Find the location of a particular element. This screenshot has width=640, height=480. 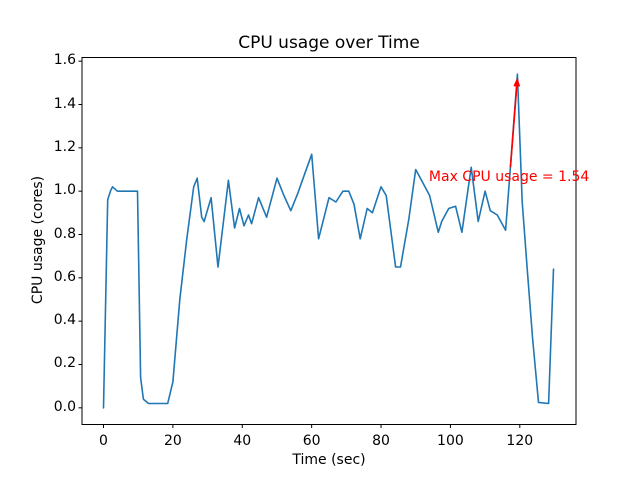

chart-title: CPU usage over Time is located at coordinates (329, 43).